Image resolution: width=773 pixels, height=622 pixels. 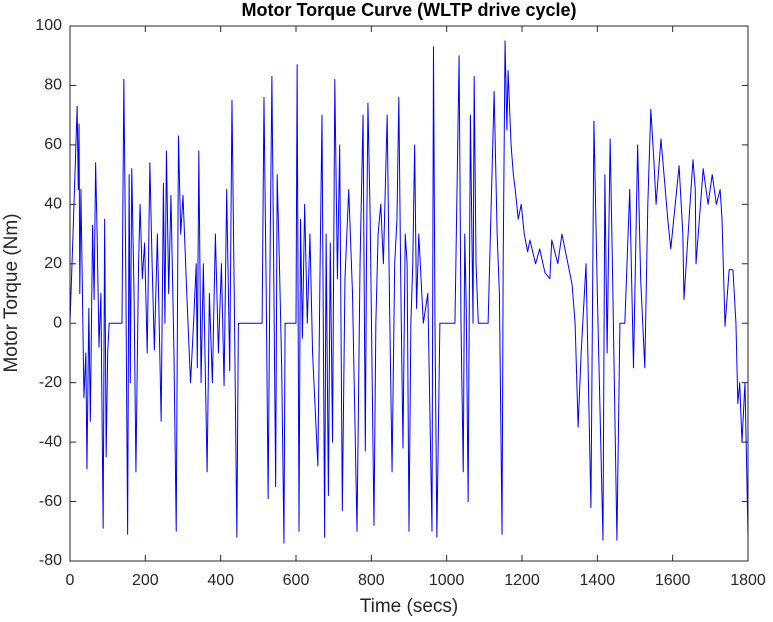 What do you see at coordinates (220, 580) in the screenshot?
I see `x-tick-label: 400` at bounding box center [220, 580].